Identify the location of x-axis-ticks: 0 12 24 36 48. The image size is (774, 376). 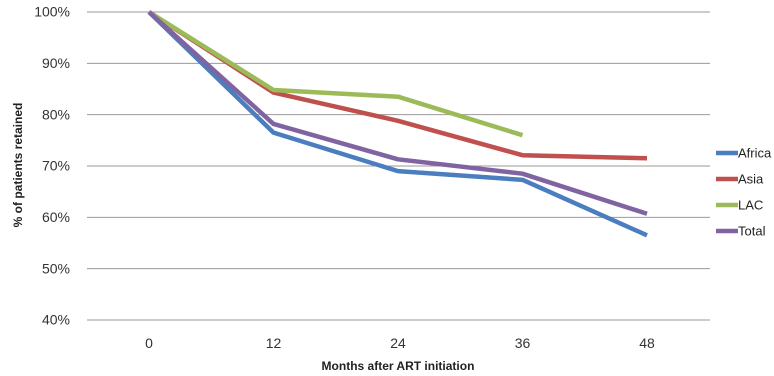
(400, 343).